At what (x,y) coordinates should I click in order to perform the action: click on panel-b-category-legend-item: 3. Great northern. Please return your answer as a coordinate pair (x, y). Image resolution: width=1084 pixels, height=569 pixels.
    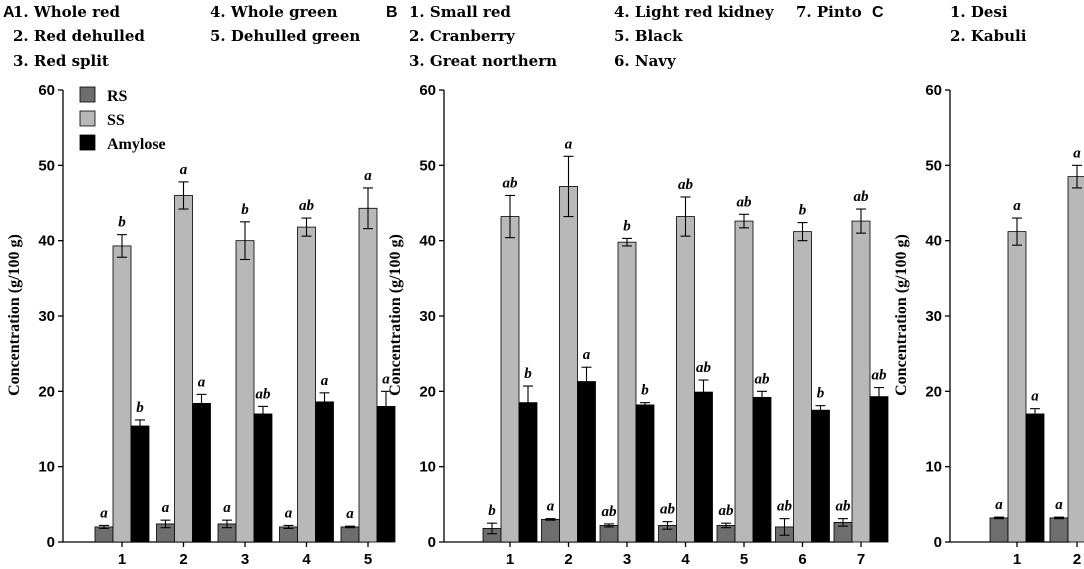
    Looking at the image, I should click on (483, 61).